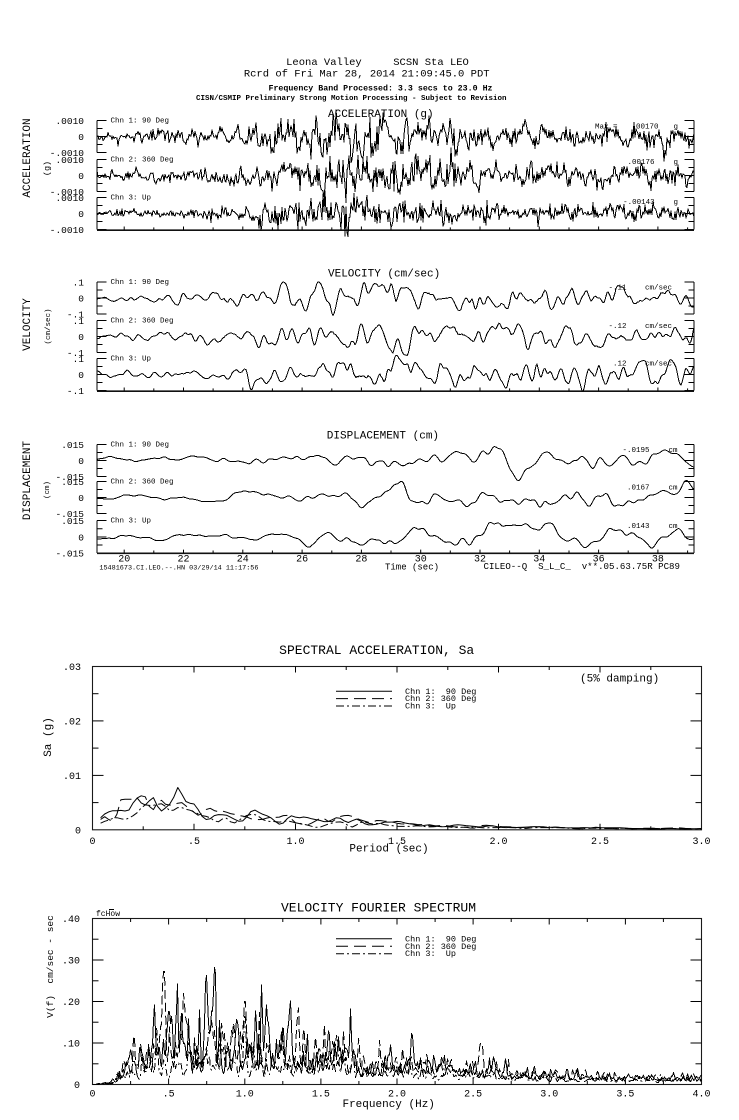  I want to click on svg-text: 34, so click(539, 559).